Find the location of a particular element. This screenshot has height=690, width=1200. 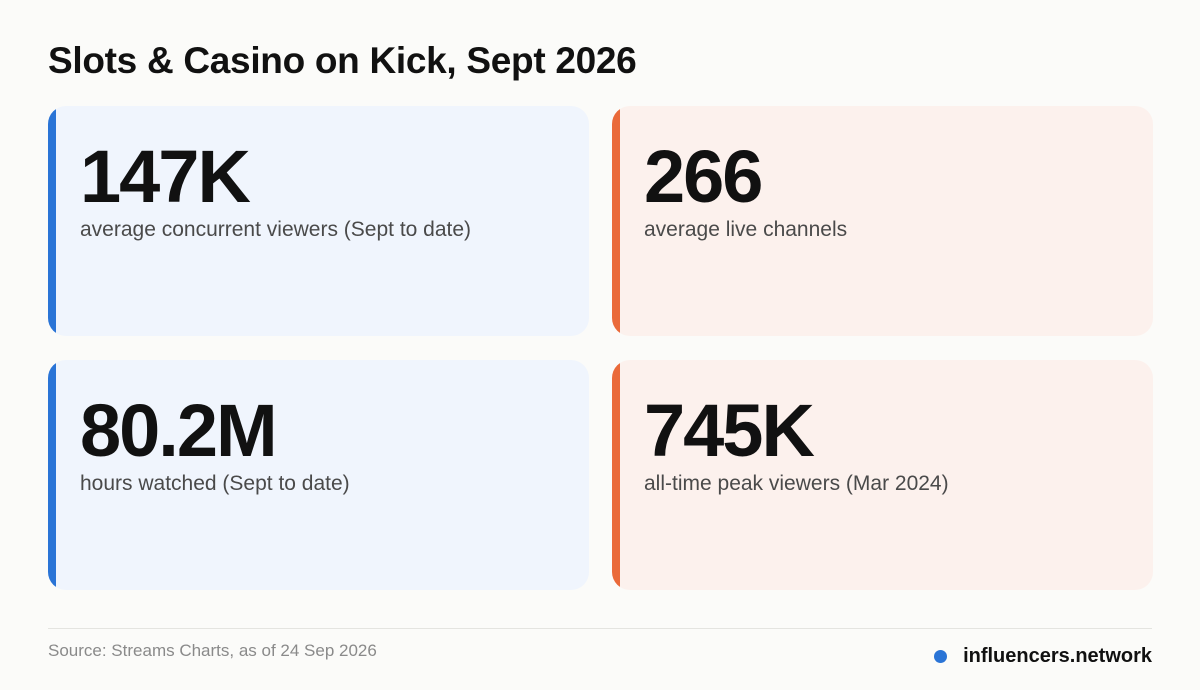

brand: influencers.network is located at coordinates (1043, 656).